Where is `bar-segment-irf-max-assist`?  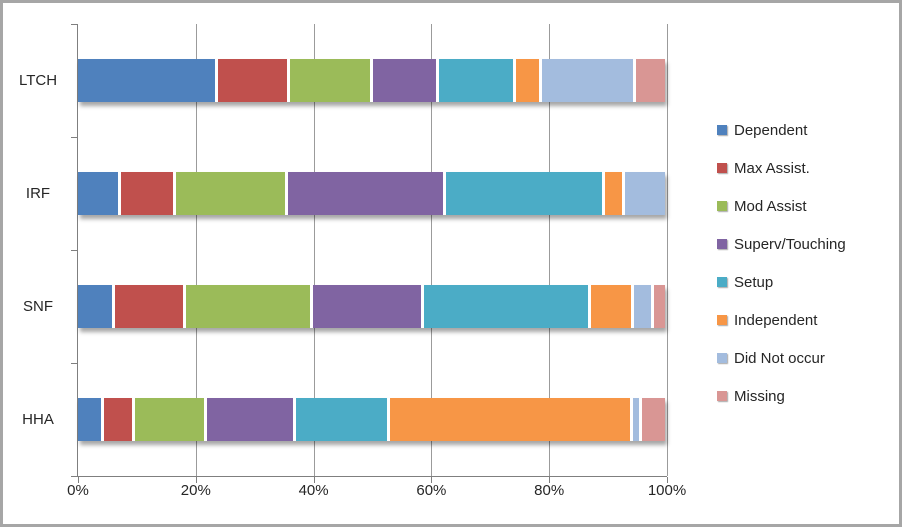
bar-segment-irf-max-assist is located at coordinates (147, 193).